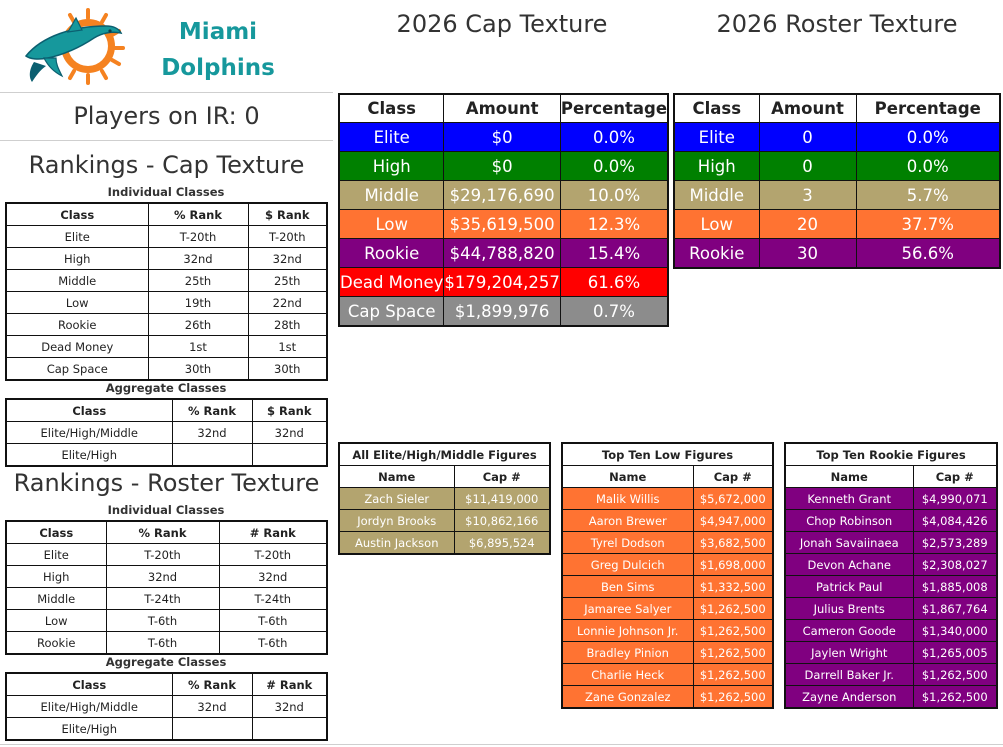 The height and width of the screenshot is (747, 1003). Describe the element at coordinates (955, 630) in the screenshot. I see `cell-cap: $1,340,000` at that location.